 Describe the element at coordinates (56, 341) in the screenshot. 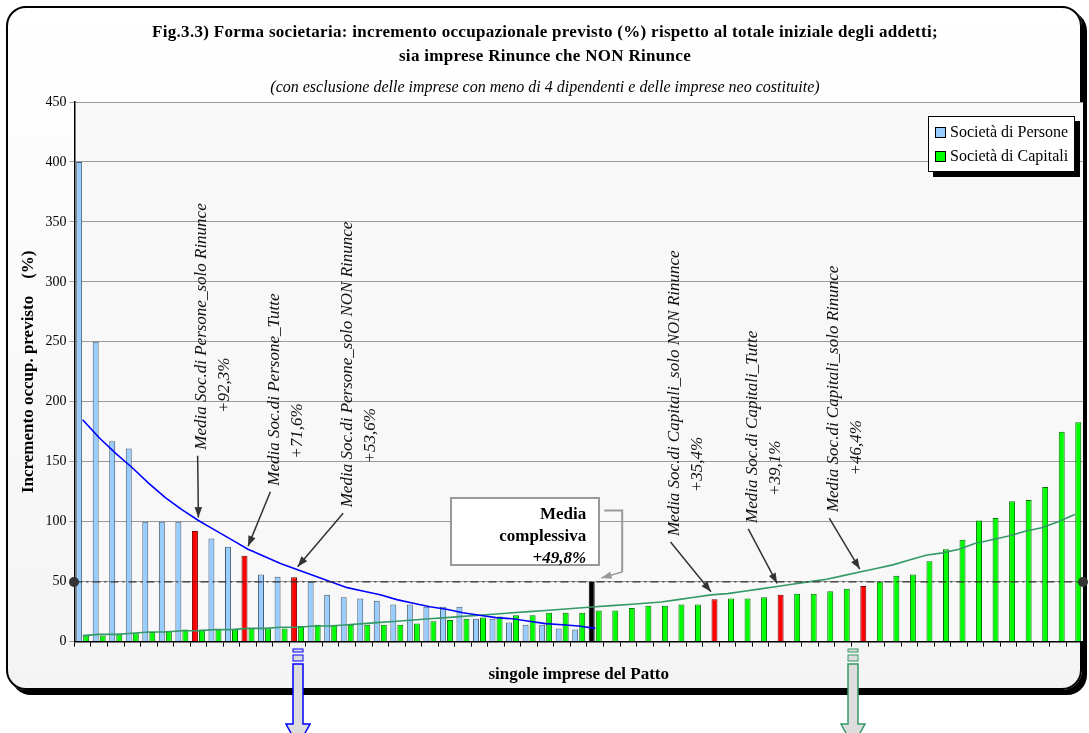

I see `y-tick-label: 250` at that location.